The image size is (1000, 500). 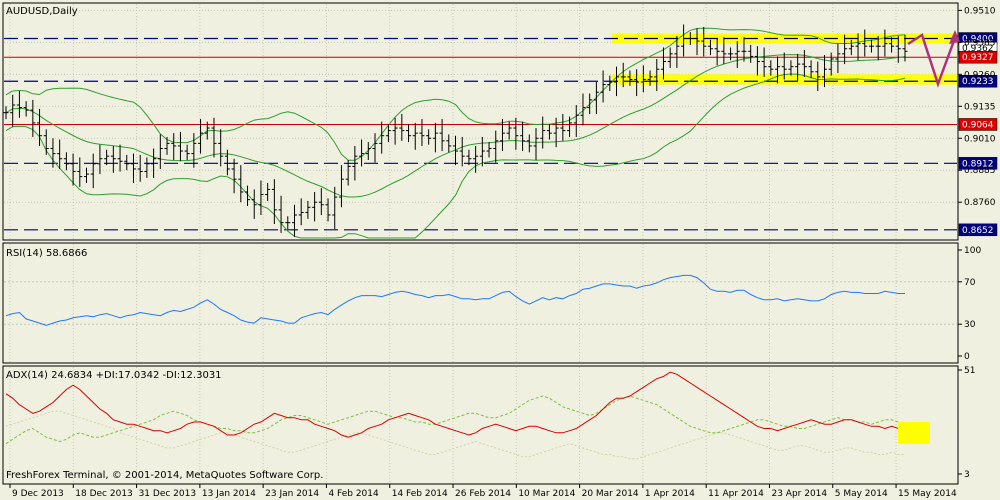 I want to click on adx-tick-label: 3, so click(x=967, y=475).